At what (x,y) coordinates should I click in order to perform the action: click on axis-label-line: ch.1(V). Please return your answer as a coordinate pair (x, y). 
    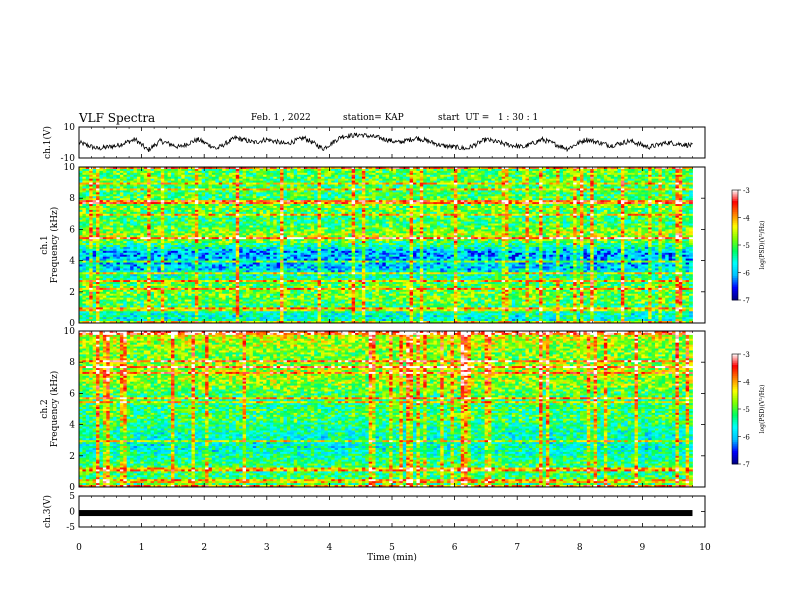
    Looking at the image, I should click on (47, 142).